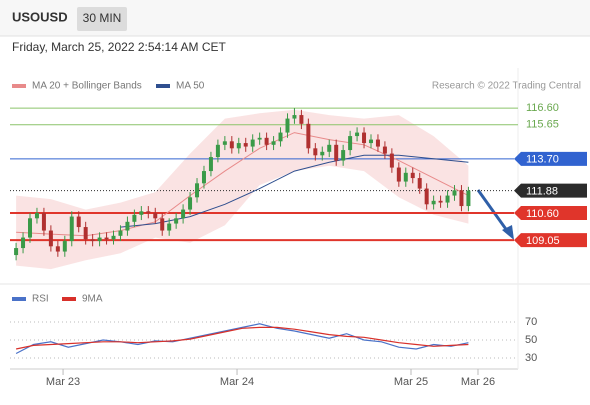 Image resolution: width=590 pixels, height=405 pixels. I want to click on level-label: 110.60, so click(542, 214).